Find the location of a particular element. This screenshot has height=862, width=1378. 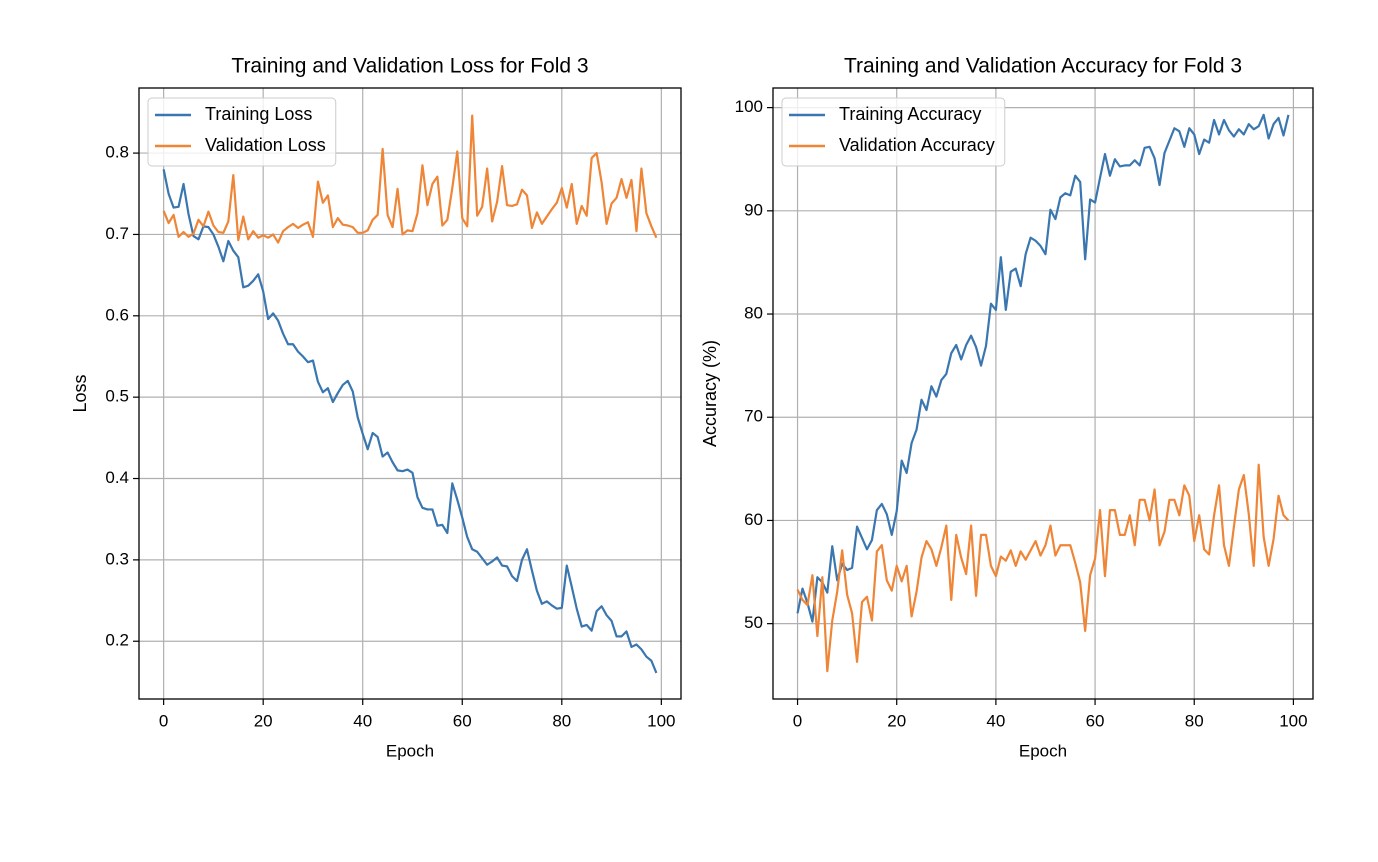

legend-label: Validation Loss is located at coordinates (265, 145).